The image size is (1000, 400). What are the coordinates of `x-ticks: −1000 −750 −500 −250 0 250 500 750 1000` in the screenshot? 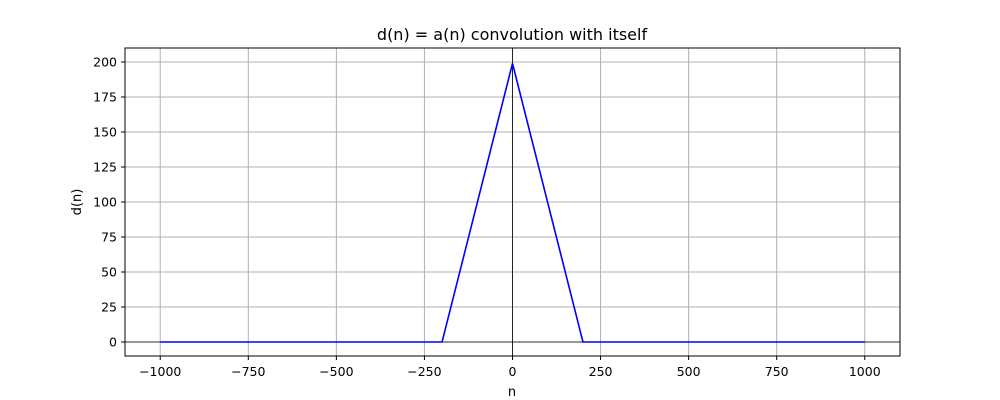 It's located at (510, 367).